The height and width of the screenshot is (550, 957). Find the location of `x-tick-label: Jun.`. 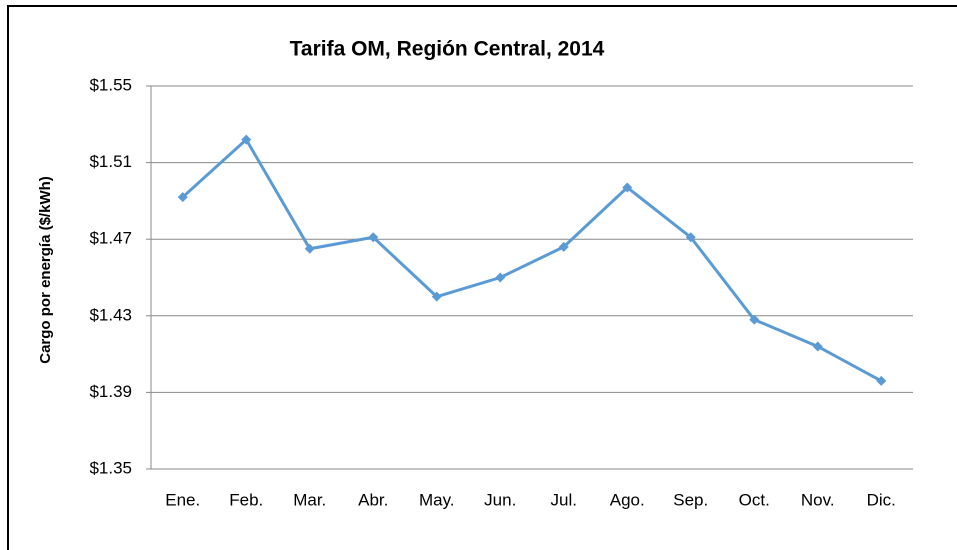

x-tick-label: Jun. is located at coordinates (500, 499).